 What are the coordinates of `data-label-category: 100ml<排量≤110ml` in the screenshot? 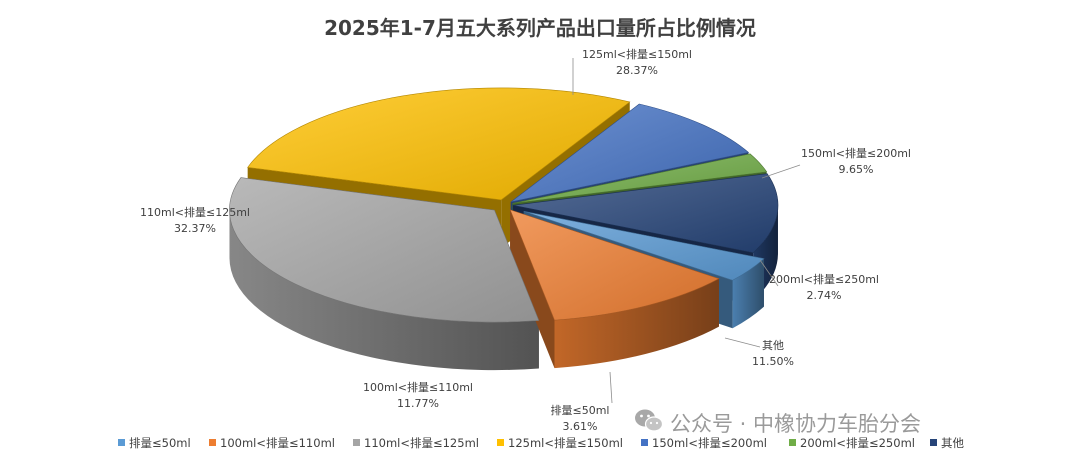 It's located at (418, 387).